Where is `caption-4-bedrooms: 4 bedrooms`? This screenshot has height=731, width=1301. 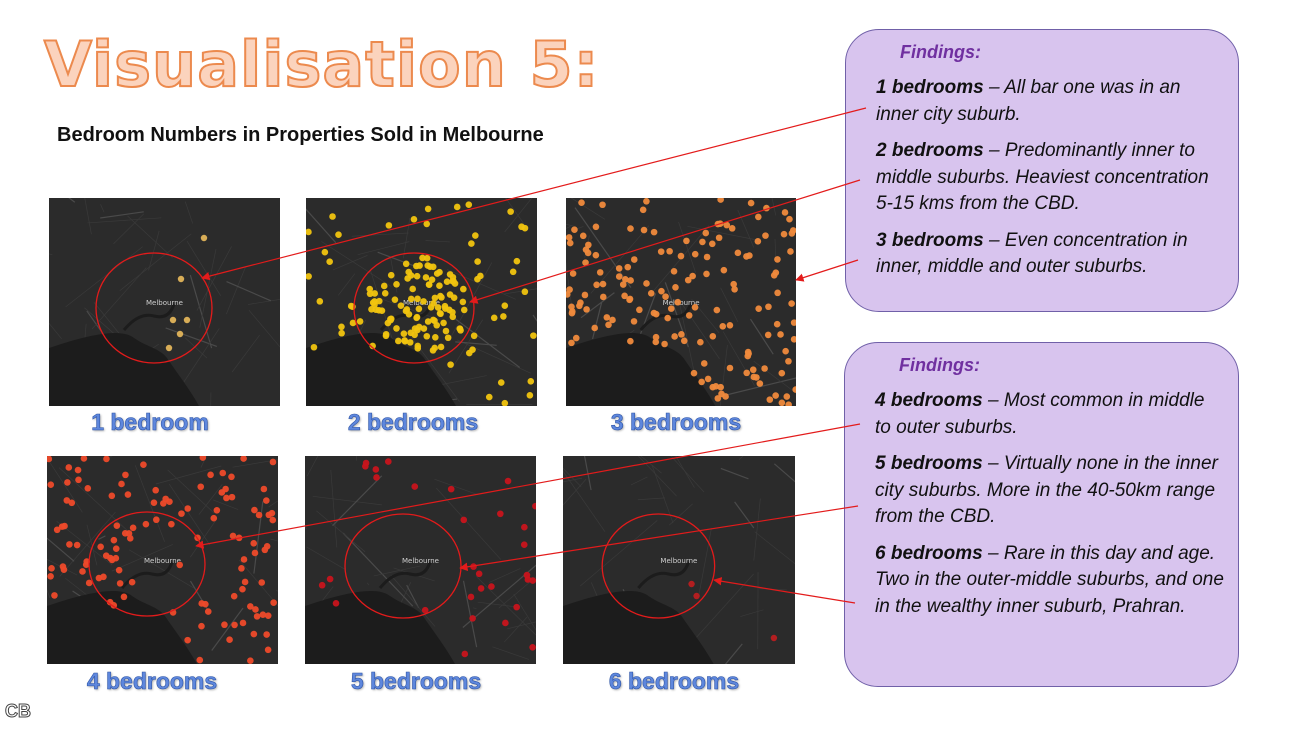
caption-4-bedrooms: 4 bedrooms is located at coordinates (152, 681).